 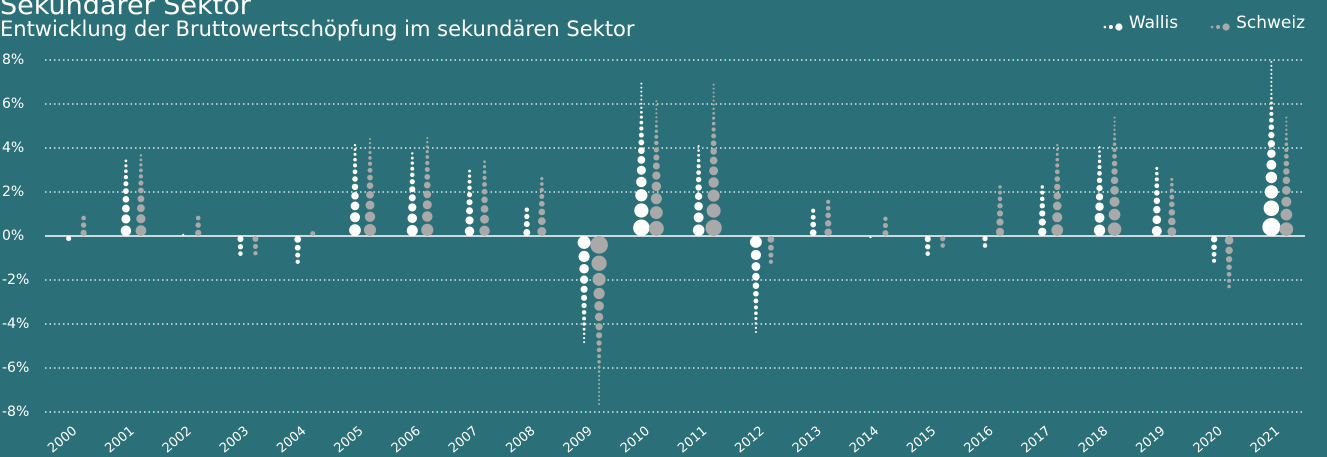 What do you see at coordinates (349, 440) in the screenshot?
I see `x-tick-label: 2005` at bounding box center [349, 440].